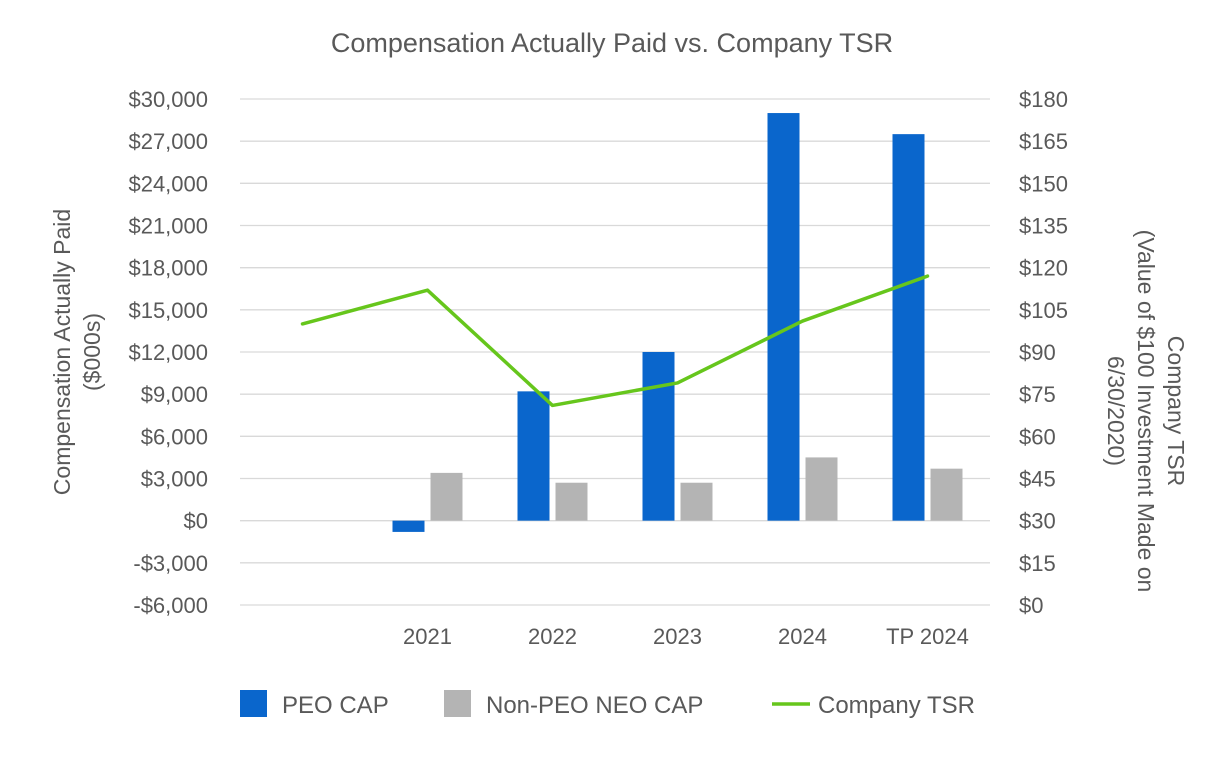 The height and width of the screenshot is (760, 1226). What do you see at coordinates (168, 141) in the screenshot?
I see `left-tick-label: $27,000` at bounding box center [168, 141].